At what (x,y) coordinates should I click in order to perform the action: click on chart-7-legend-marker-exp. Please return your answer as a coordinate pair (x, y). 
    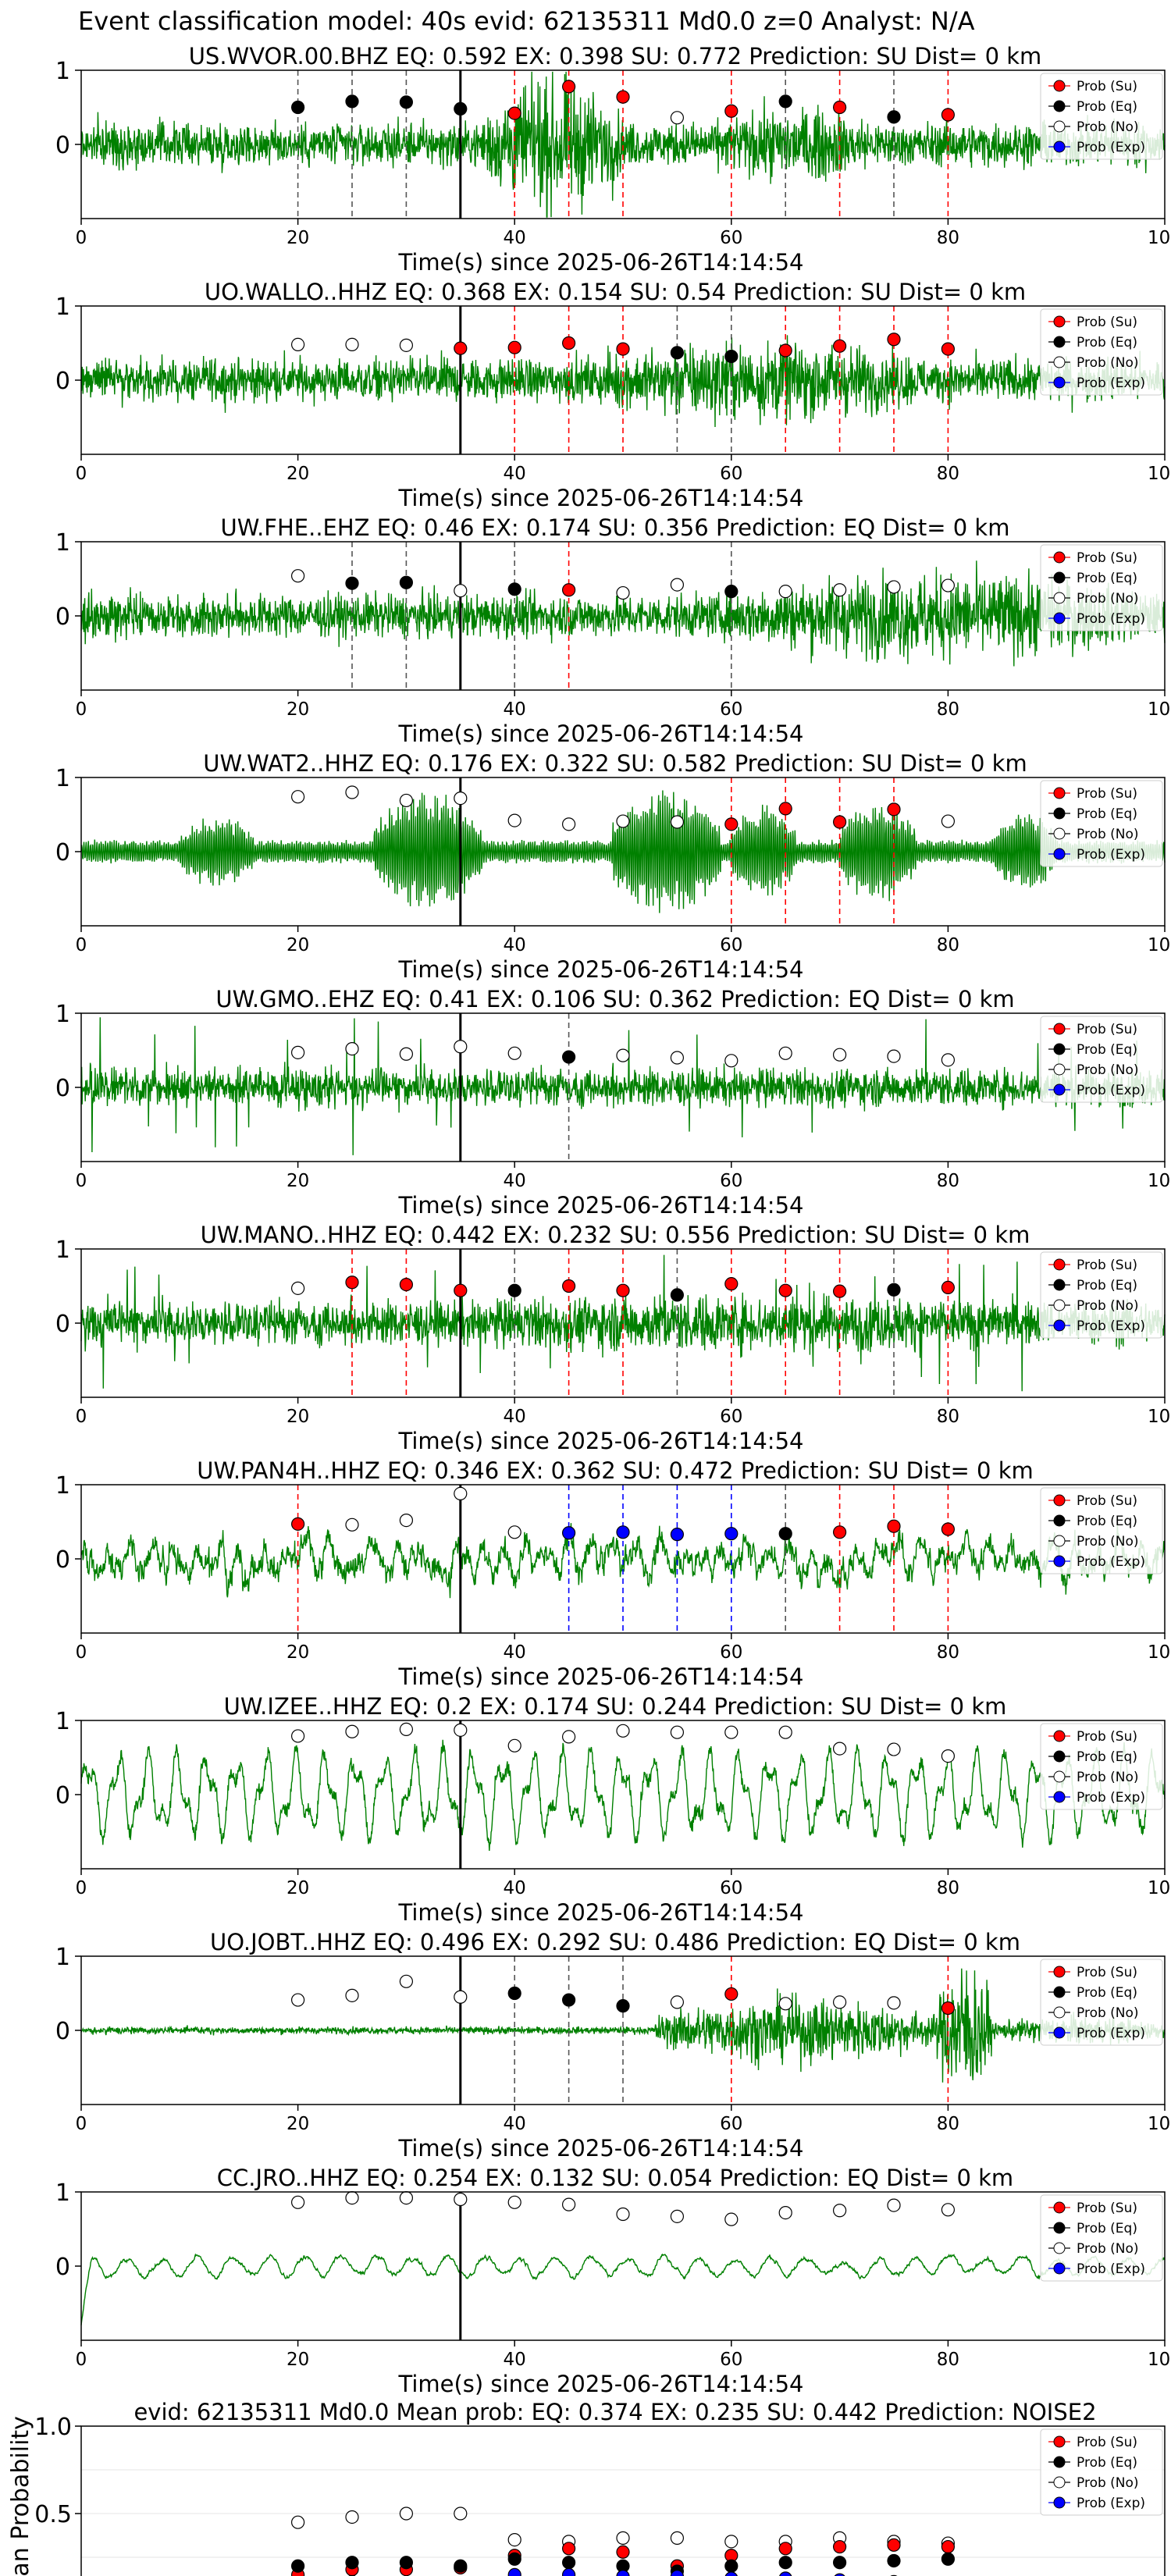
    Looking at the image, I should click on (1059, 1561).